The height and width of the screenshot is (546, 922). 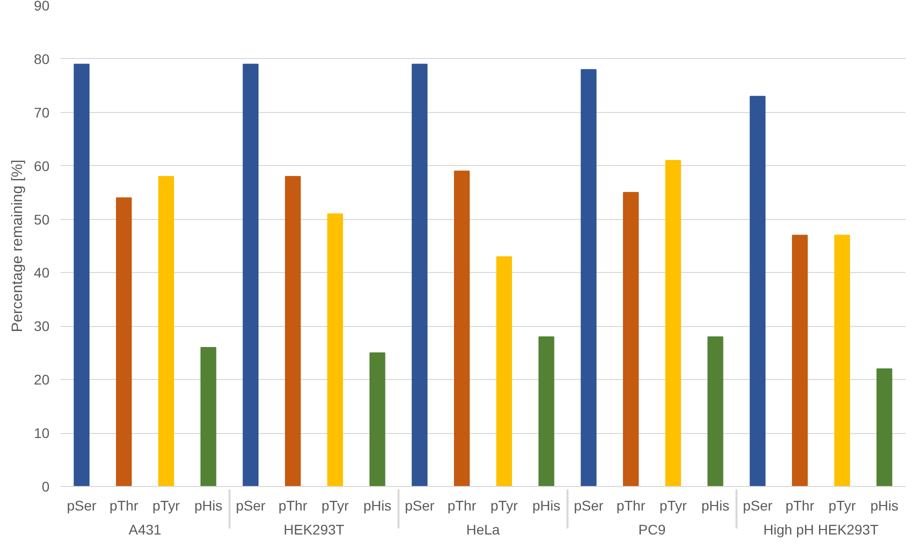 What do you see at coordinates (483, 530) in the screenshot?
I see `x-tick-label: HeLa` at bounding box center [483, 530].